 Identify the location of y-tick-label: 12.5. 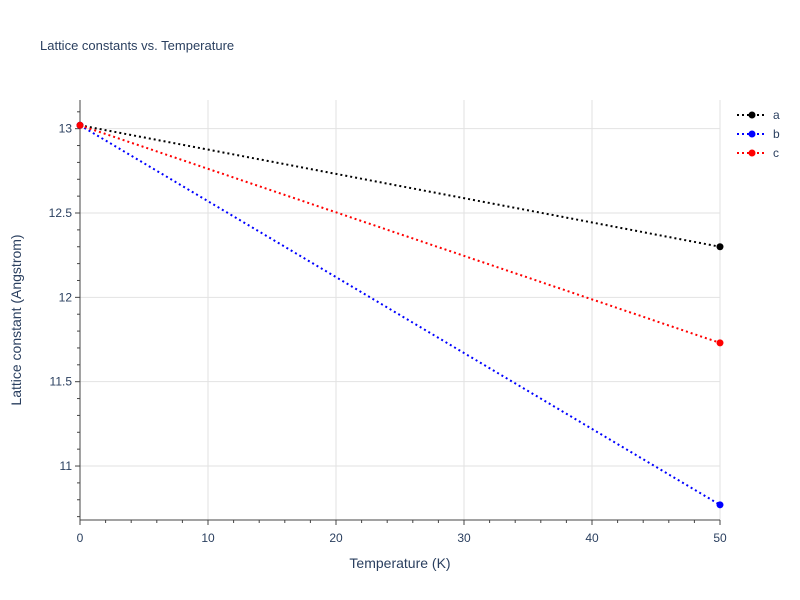
(61, 213).